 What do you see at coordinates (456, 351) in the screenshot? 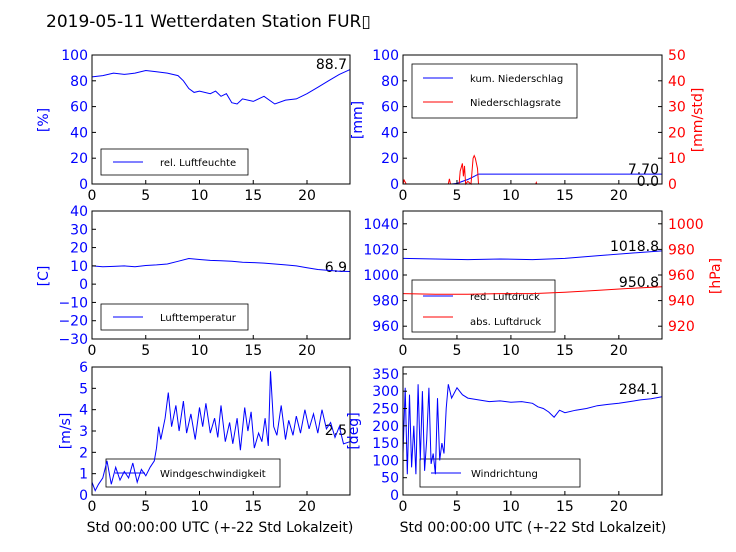
I see `pressure-xtick-label: 5` at bounding box center [456, 351].